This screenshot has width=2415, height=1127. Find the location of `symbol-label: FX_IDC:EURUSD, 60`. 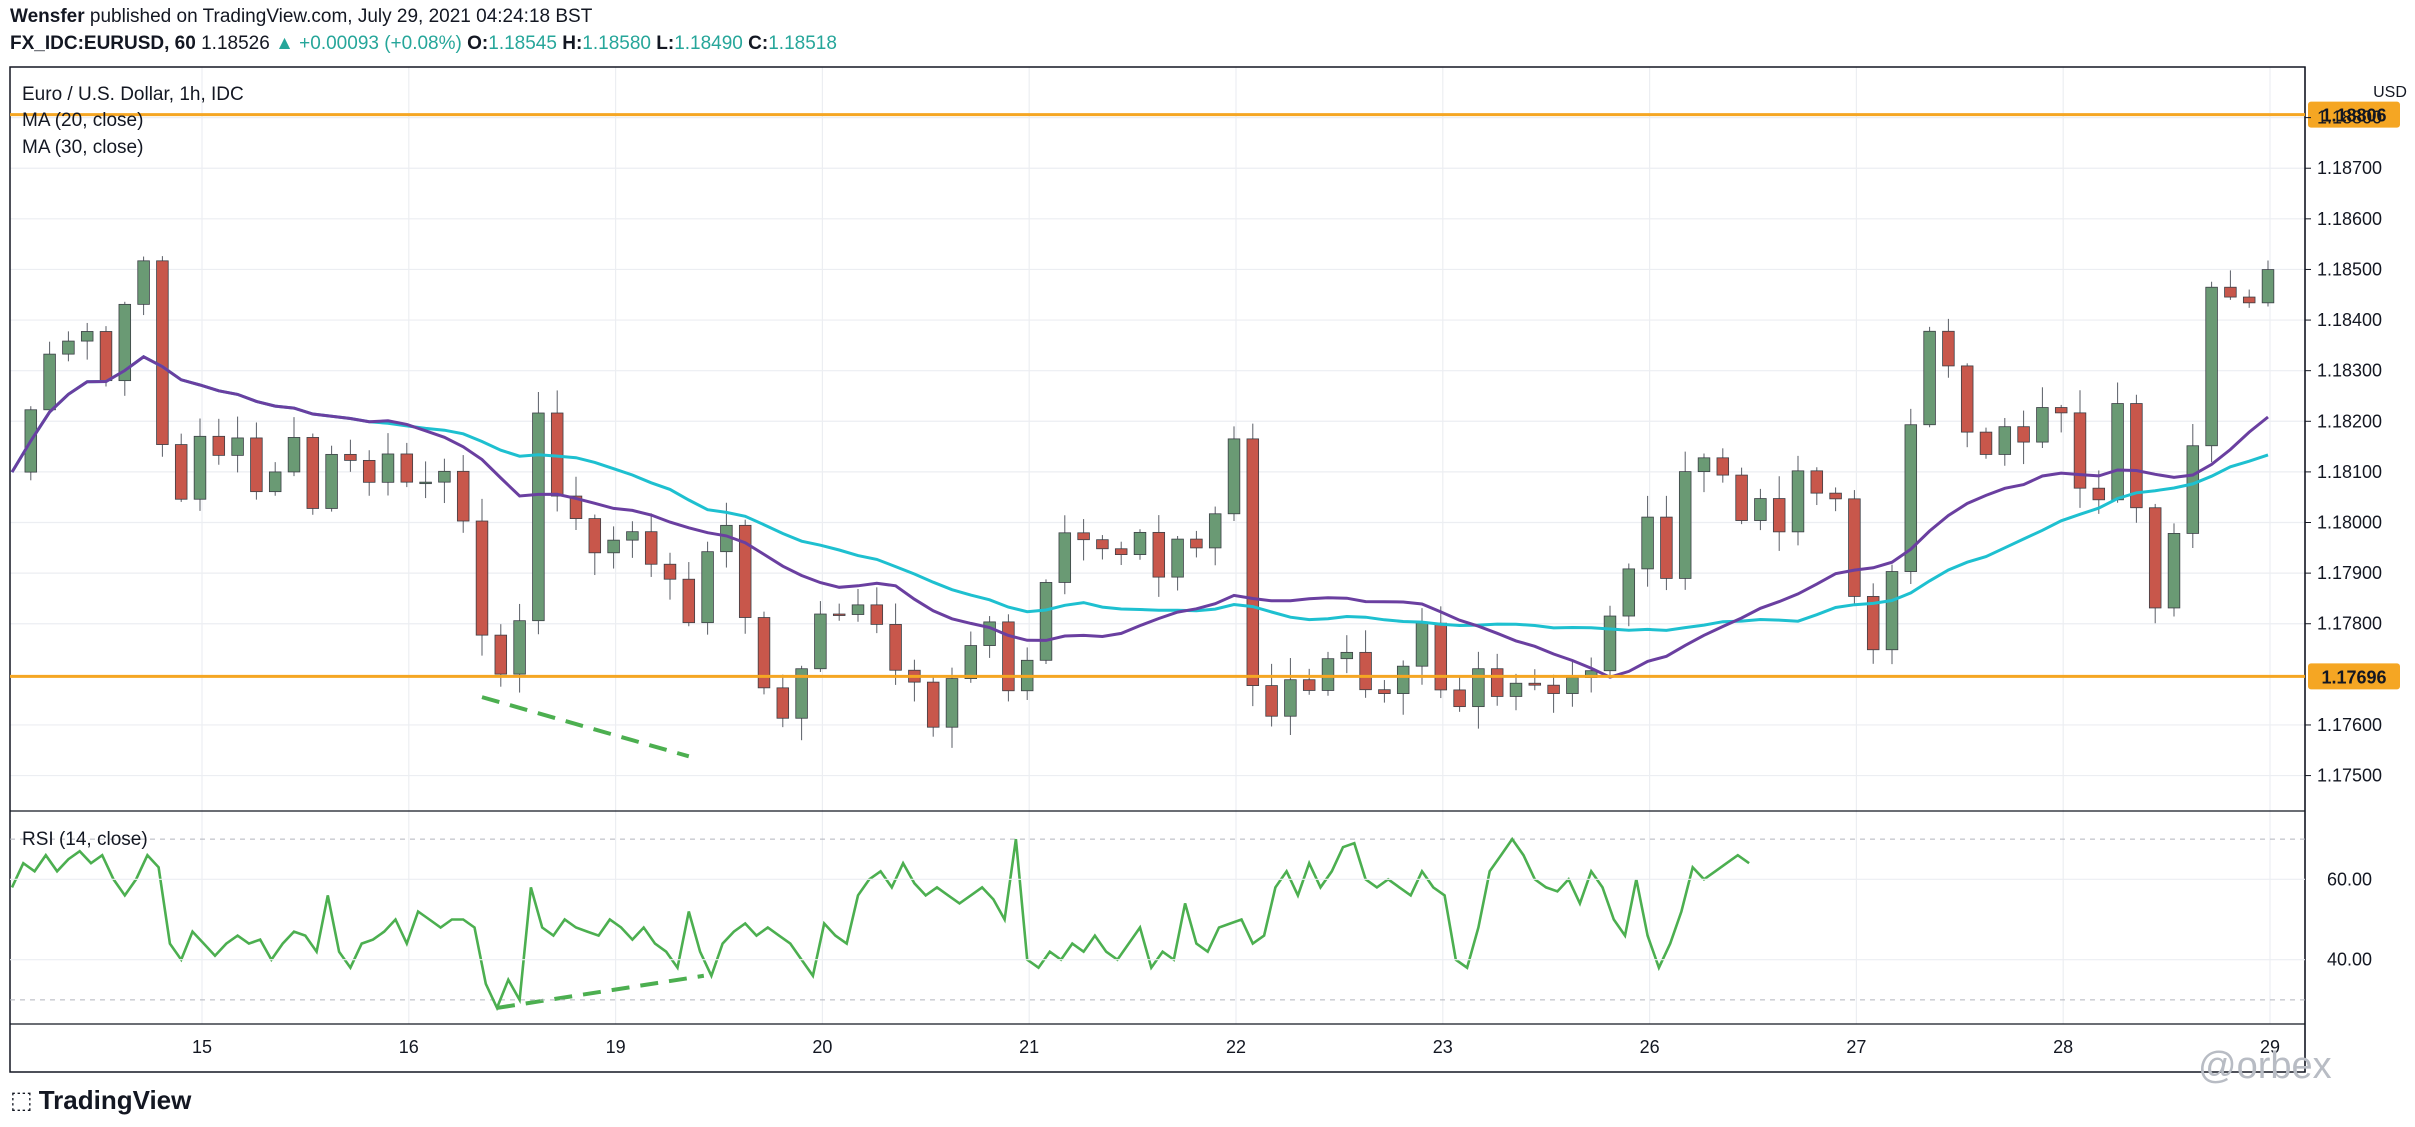

symbol-label: FX_IDC:EURUSD, 60 is located at coordinates (103, 43).